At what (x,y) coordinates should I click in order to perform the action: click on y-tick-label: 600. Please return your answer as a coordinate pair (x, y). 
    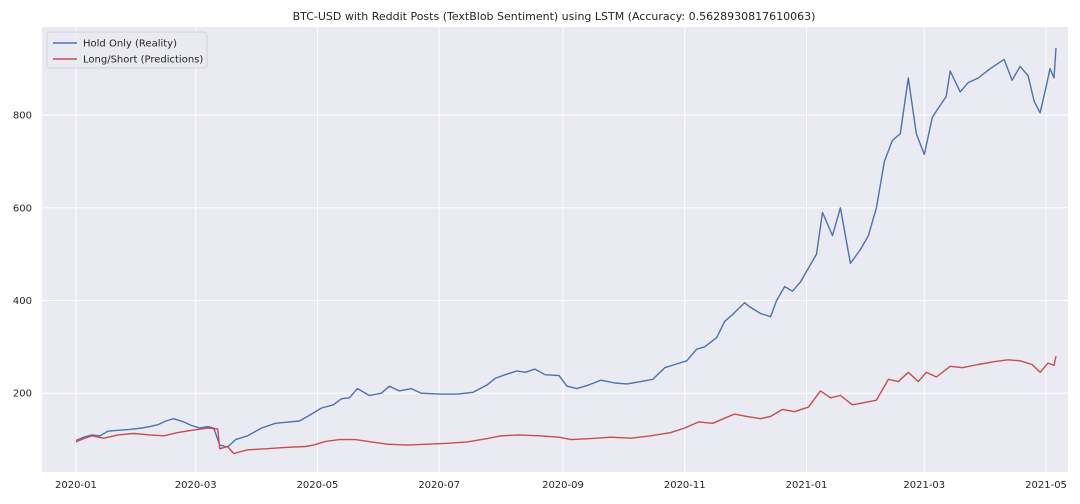
    Looking at the image, I should click on (22, 208).